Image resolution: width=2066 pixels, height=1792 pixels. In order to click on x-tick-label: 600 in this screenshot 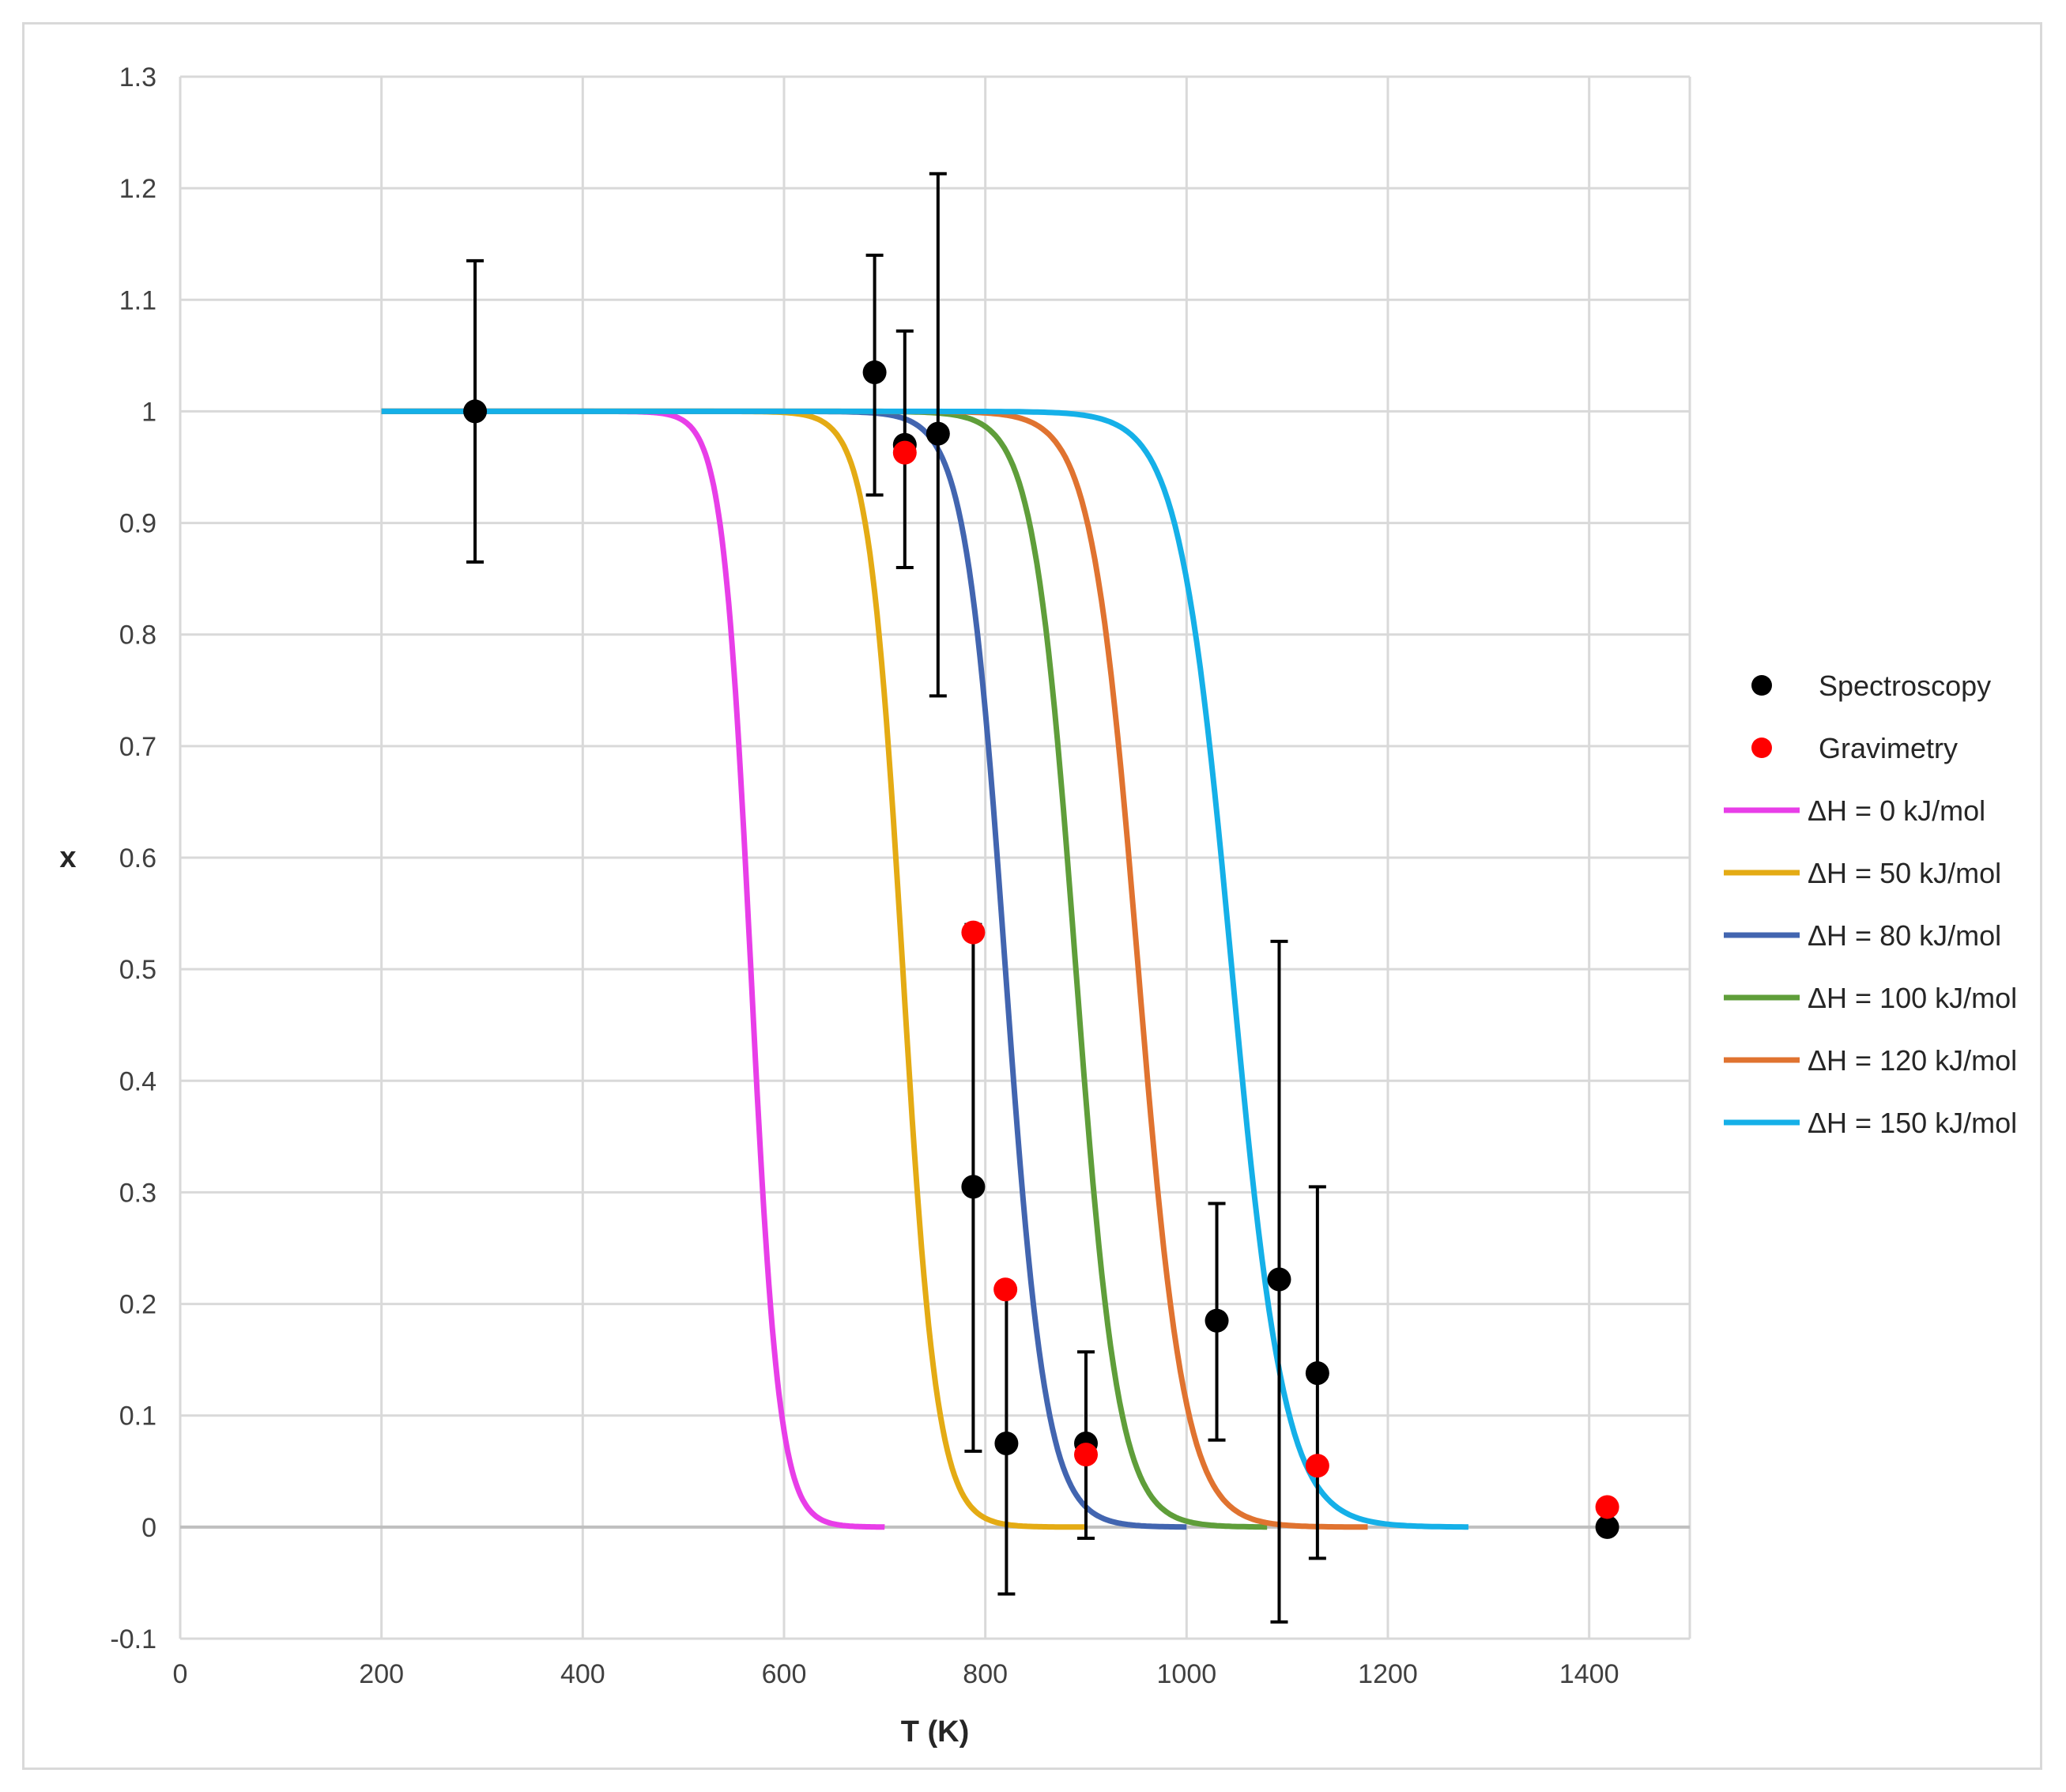, I will do `click(784, 1674)`.